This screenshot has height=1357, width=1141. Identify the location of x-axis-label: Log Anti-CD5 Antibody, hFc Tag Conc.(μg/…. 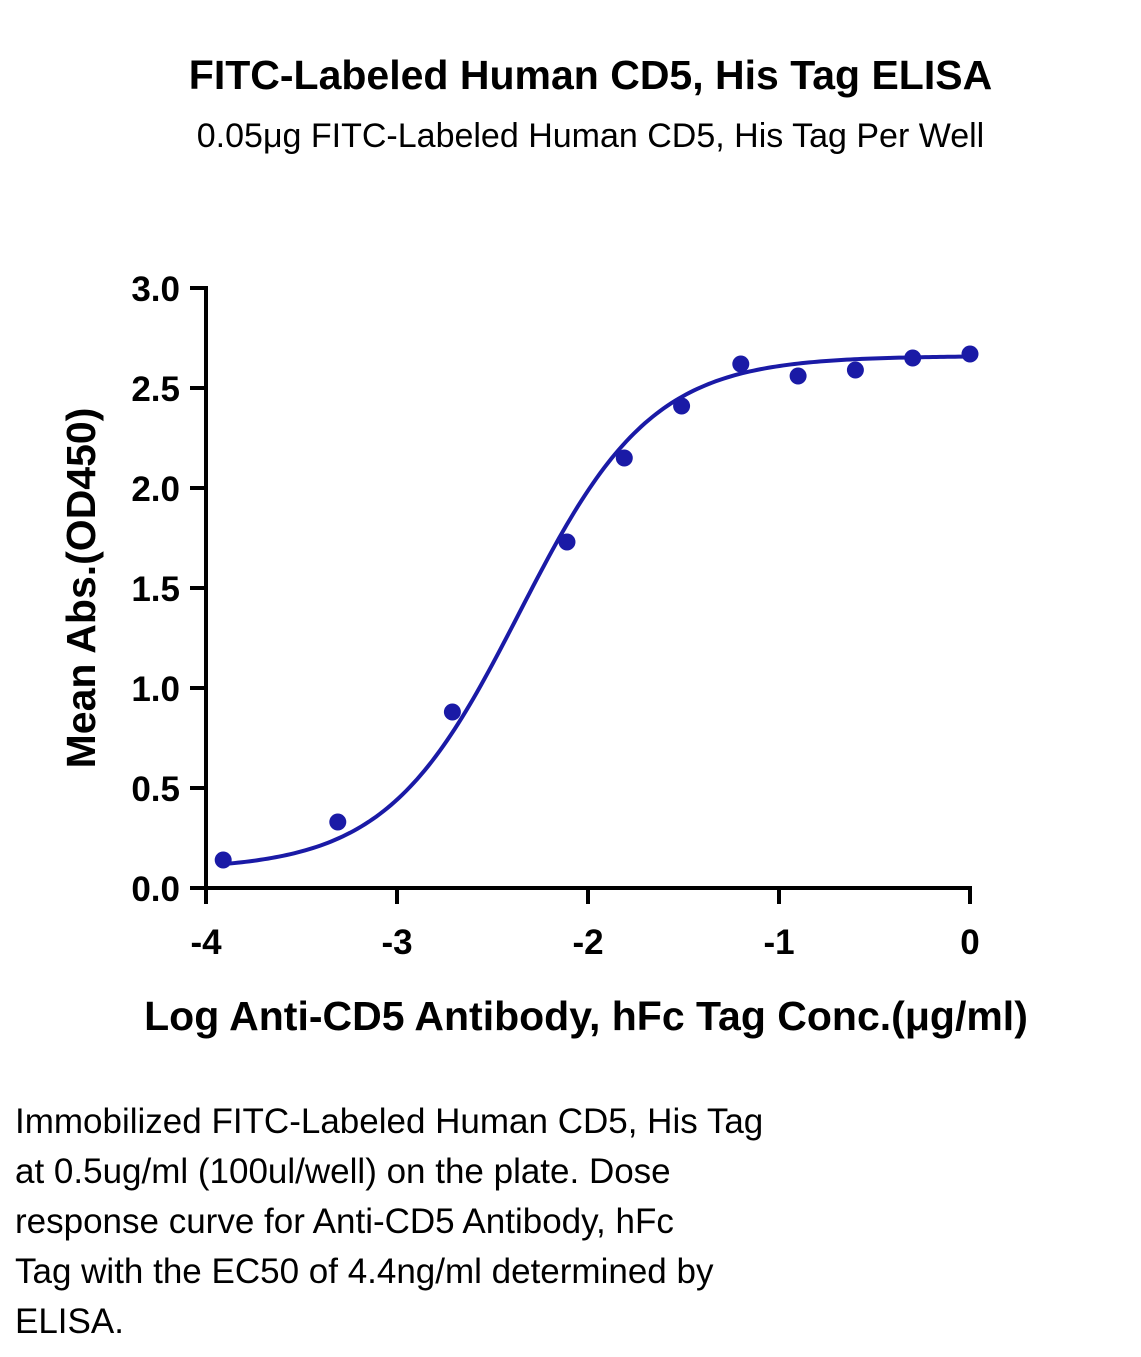
(586, 1016).